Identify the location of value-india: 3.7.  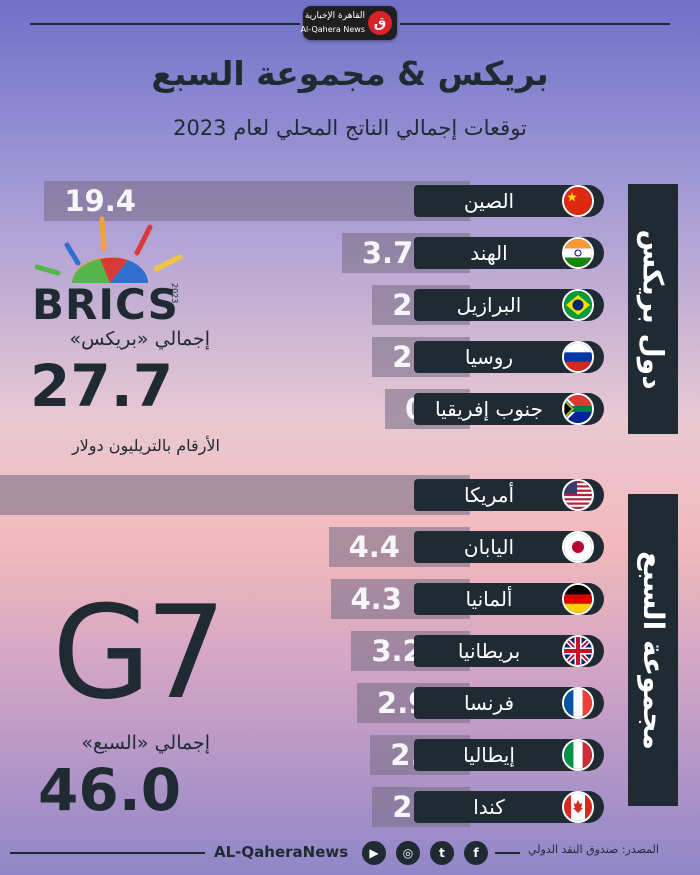
(387, 253).